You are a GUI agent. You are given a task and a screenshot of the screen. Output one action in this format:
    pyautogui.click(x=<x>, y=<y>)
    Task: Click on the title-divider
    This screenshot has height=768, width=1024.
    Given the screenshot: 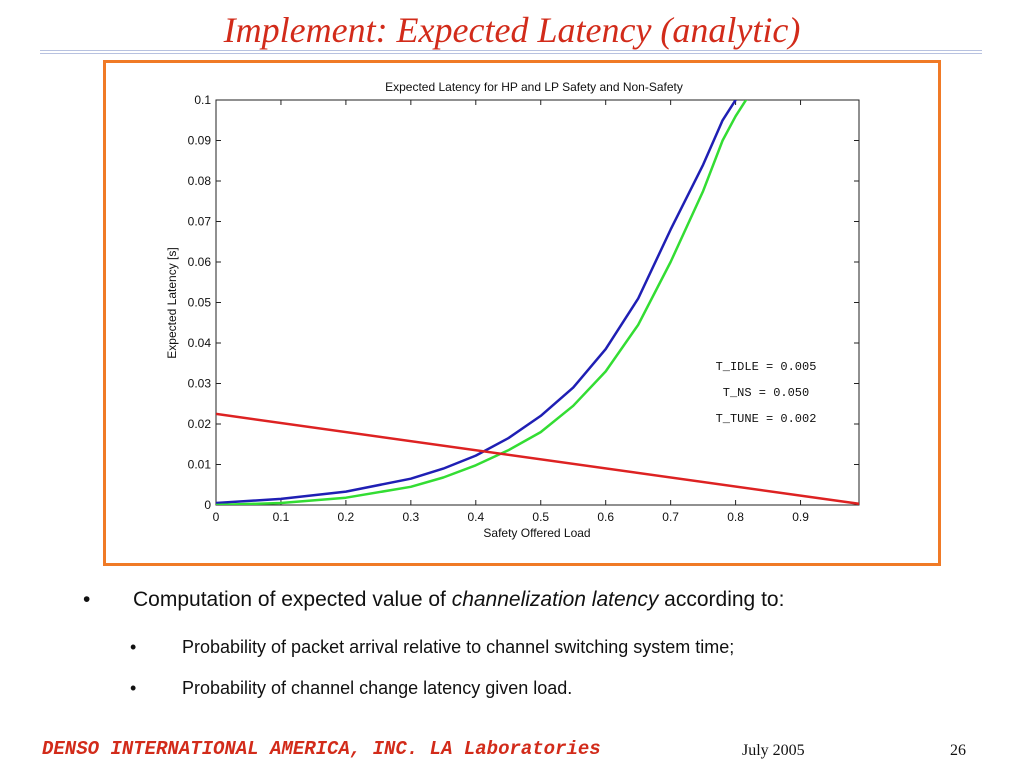 What is the action you would take?
    pyautogui.click(x=511, y=52)
    